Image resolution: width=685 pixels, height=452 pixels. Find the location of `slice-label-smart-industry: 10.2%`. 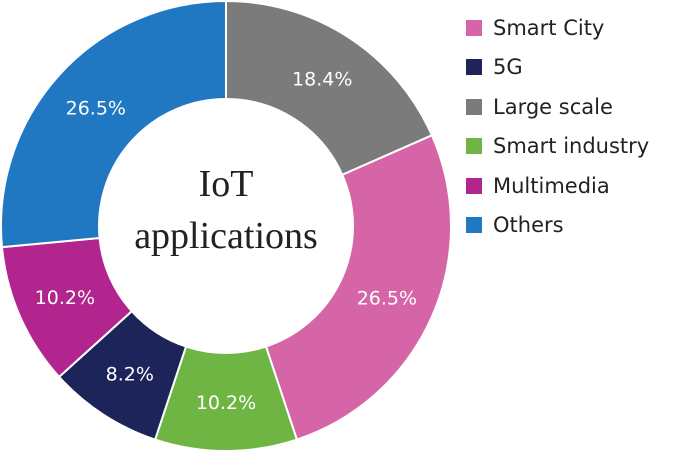

slice-label-smart-industry: 10.2% is located at coordinates (226, 403).